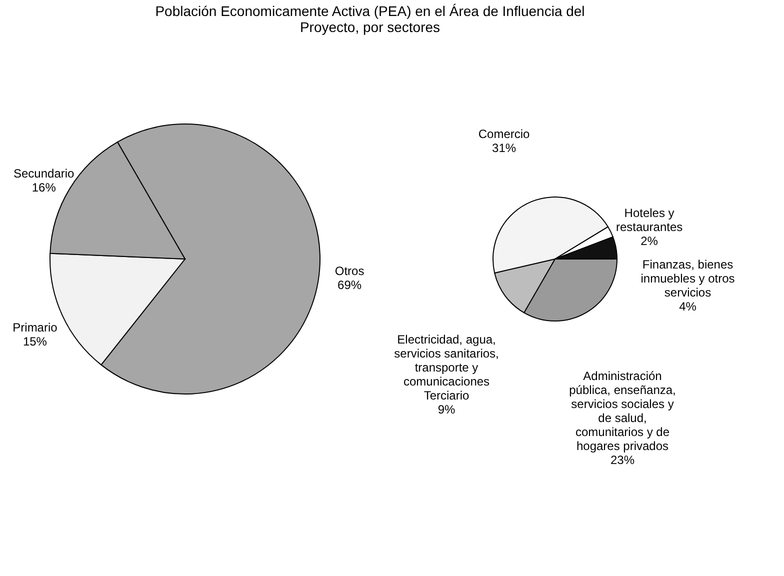 The width and height of the screenshot is (784, 576). I want to click on data-label: 2%, so click(649, 241).